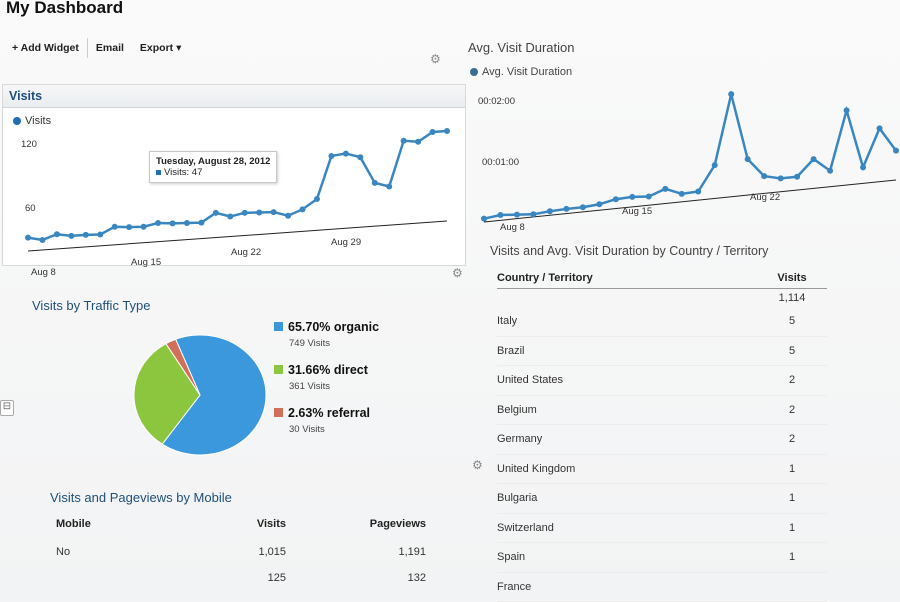  What do you see at coordinates (241, 575) in the screenshot?
I see `table-row: 125 132` at bounding box center [241, 575].